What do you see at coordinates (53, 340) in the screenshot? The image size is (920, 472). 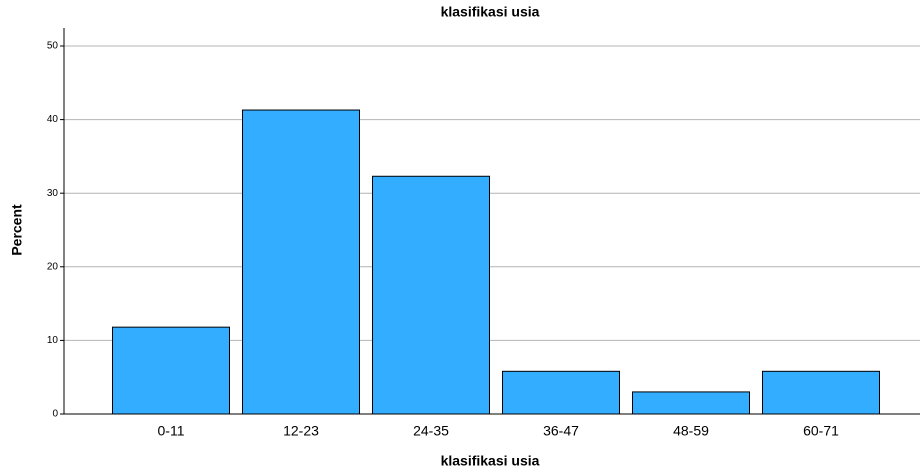 I see `y-tick-label: 10` at bounding box center [53, 340].